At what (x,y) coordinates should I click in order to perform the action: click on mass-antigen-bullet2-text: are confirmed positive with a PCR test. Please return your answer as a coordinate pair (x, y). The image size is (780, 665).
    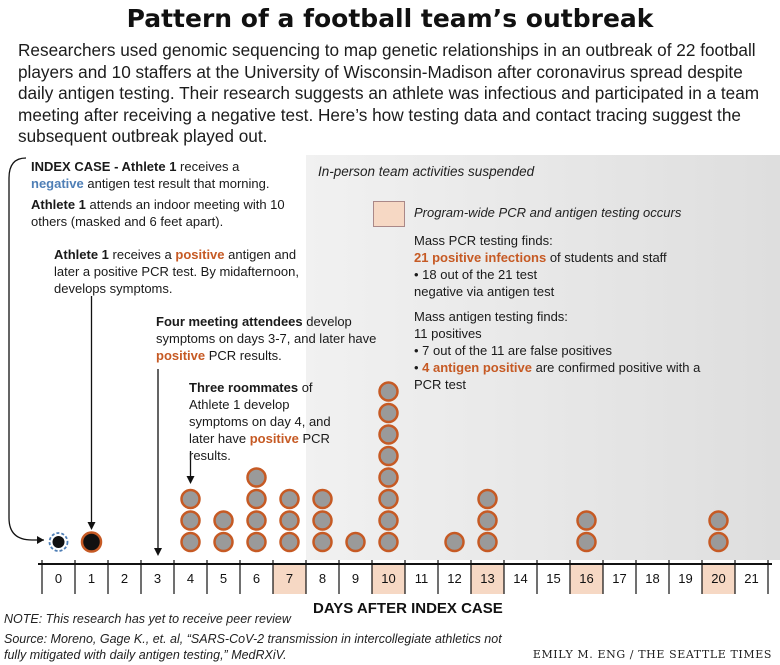
    Looking at the image, I should click on (557, 376).